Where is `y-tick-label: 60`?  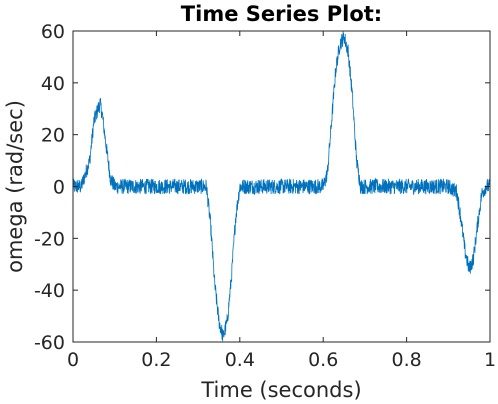 y-tick-label: 60 is located at coordinates (53, 32).